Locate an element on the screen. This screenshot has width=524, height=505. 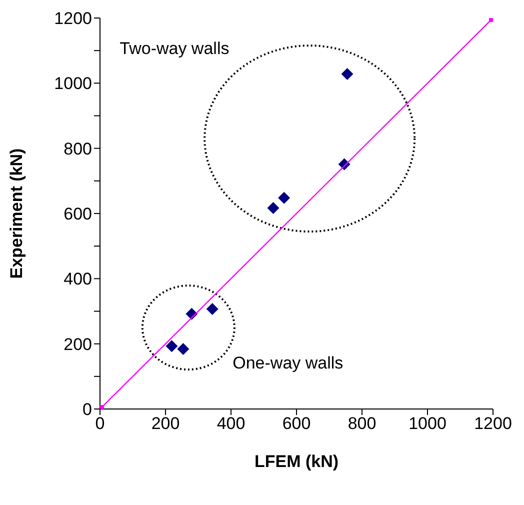
x-tick-label: 400 is located at coordinates (231, 424).